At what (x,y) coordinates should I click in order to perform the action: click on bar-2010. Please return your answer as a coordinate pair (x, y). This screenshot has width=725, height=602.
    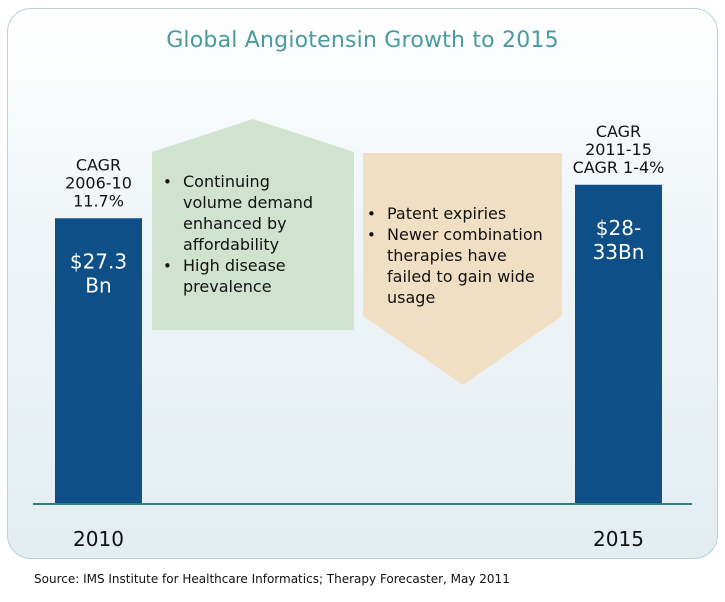
    Looking at the image, I should click on (98, 361).